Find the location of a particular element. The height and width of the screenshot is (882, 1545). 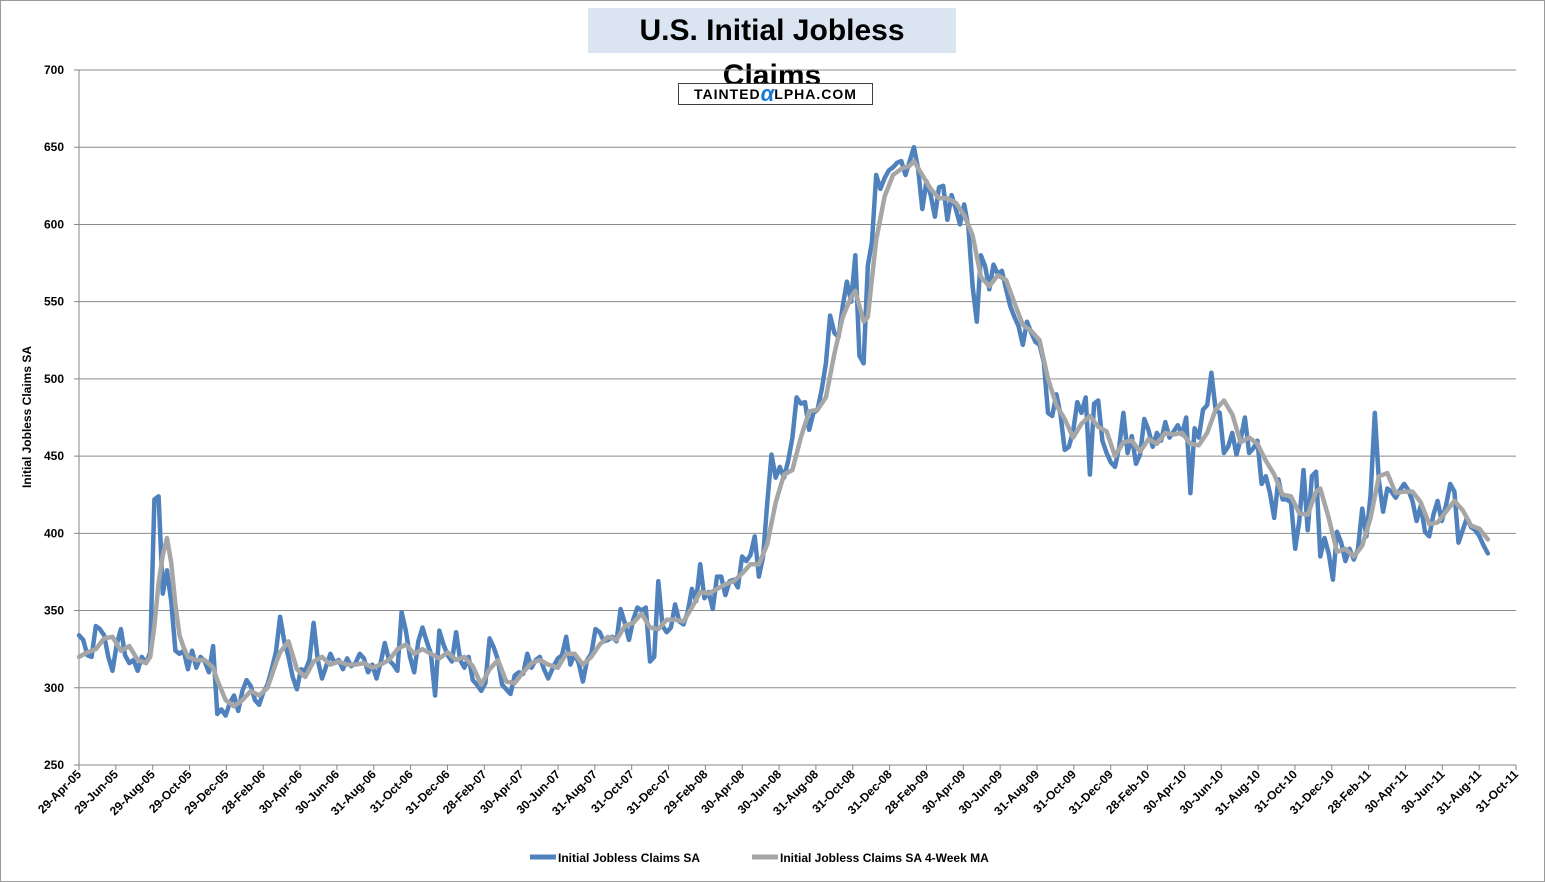

logo-text-suffix: LPHA.COM is located at coordinates (815, 94).